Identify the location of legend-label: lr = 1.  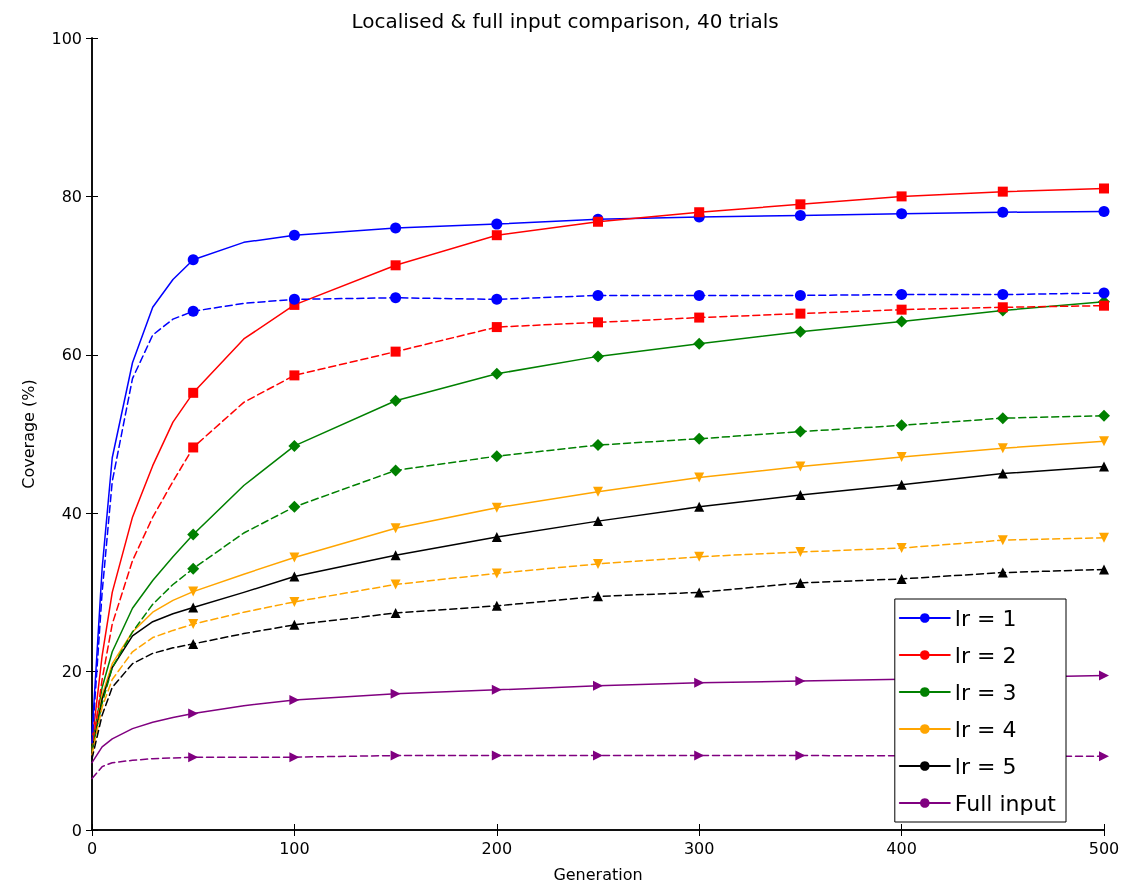
(985, 618).